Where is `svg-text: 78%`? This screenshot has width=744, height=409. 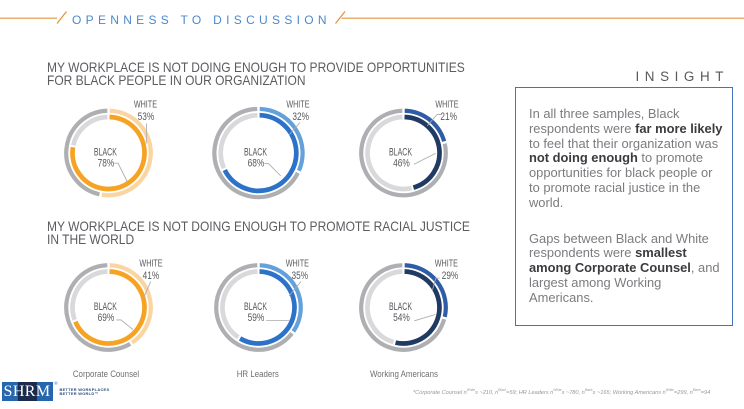
svg-text: 78% is located at coordinates (106, 163).